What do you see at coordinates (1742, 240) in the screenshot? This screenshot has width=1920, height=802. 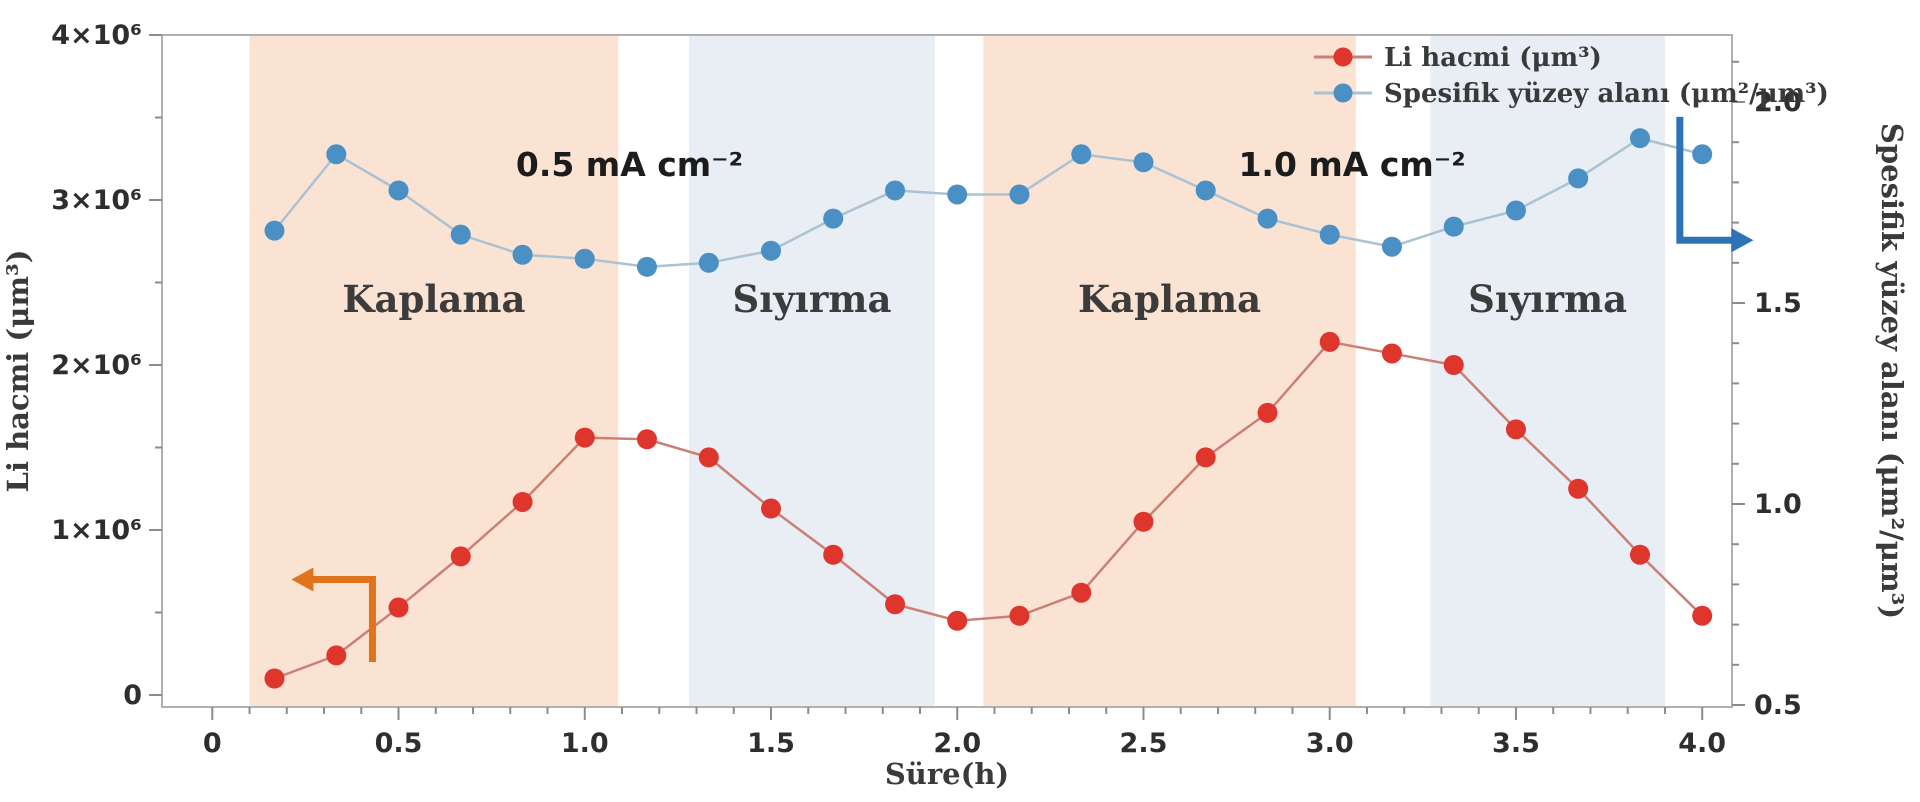 I see `arrowhead-right` at bounding box center [1742, 240].